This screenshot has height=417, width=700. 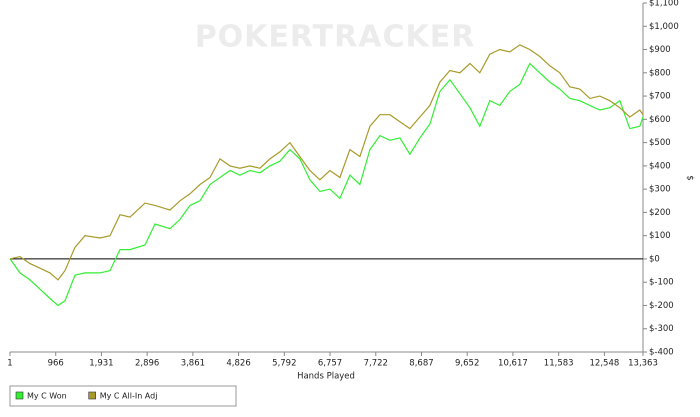 What do you see at coordinates (660, 73) in the screenshot?
I see `y-tick-label: $800` at bounding box center [660, 73].